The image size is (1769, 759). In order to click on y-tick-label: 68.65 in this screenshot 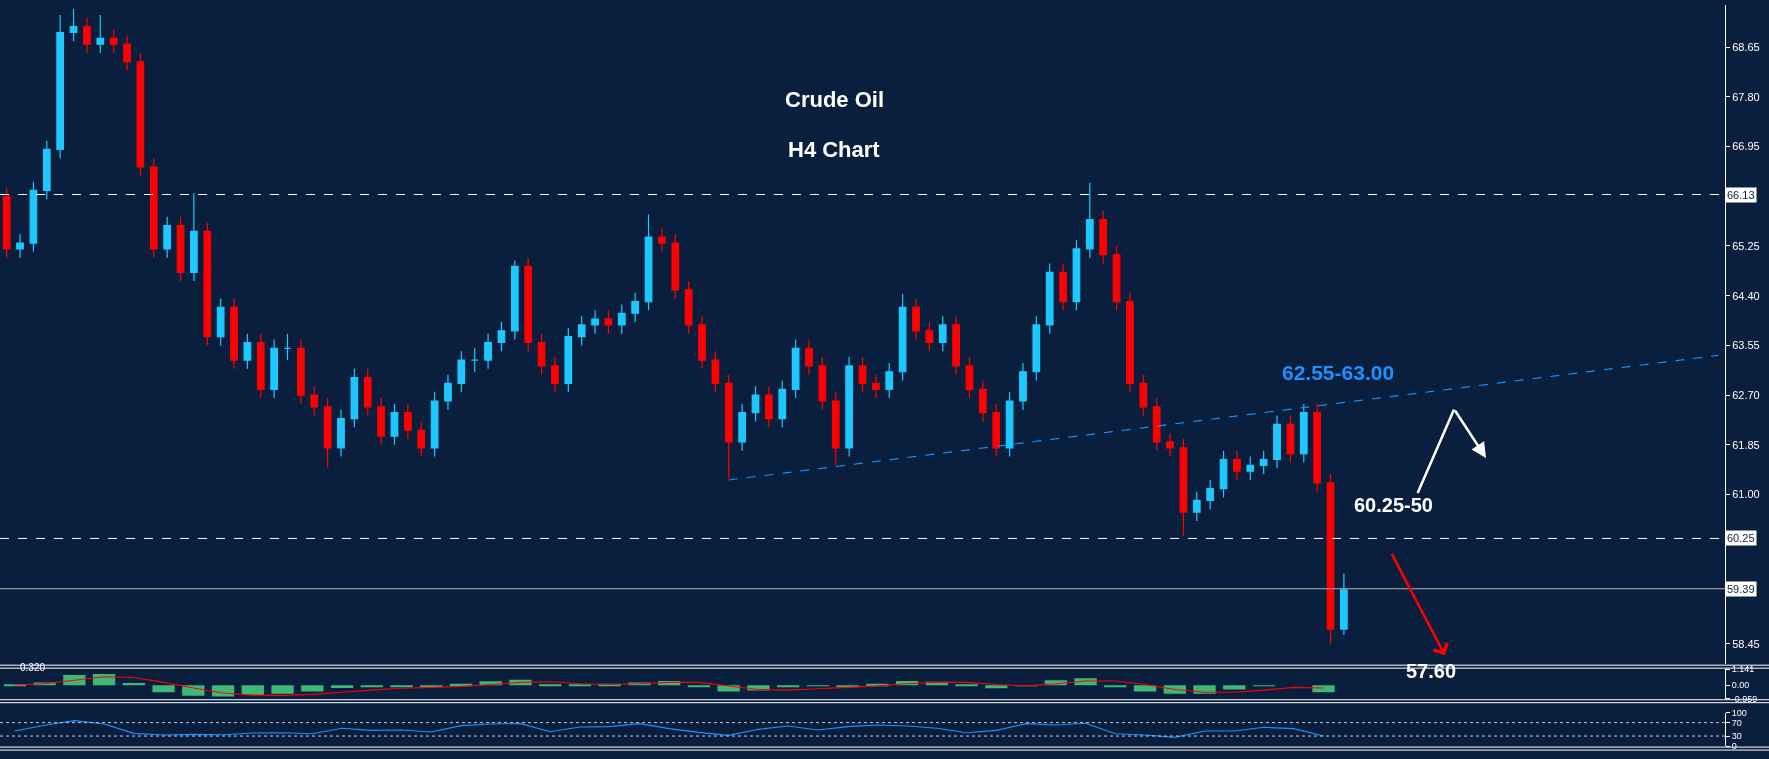, I will do `click(1746, 46)`.